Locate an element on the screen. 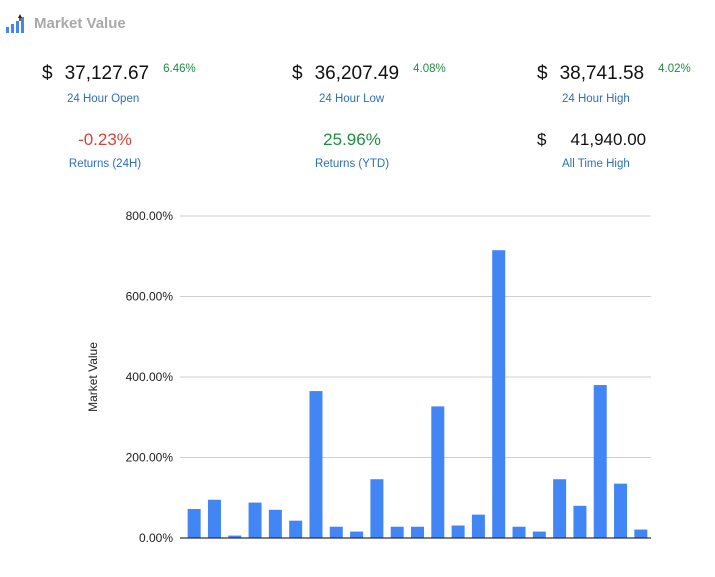 The height and width of the screenshot is (577, 715). ath-label: All Time High is located at coordinates (596, 164).